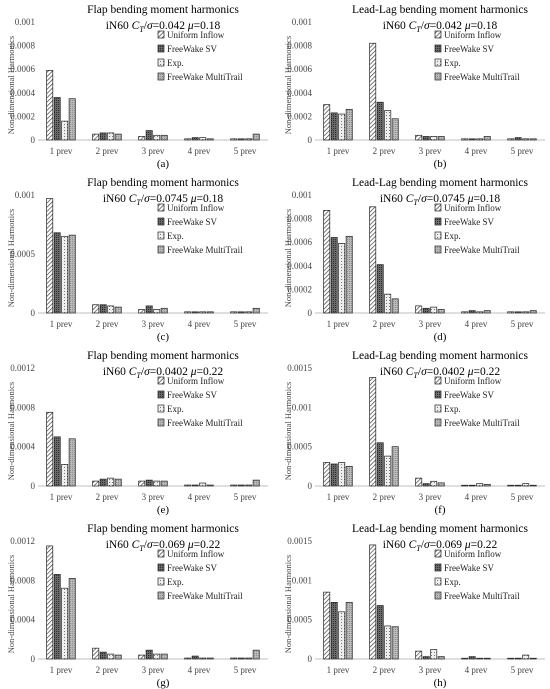  What do you see at coordinates (163, 337) in the screenshot?
I see `panel-caption: (c)` at bounding box center [163, 337].